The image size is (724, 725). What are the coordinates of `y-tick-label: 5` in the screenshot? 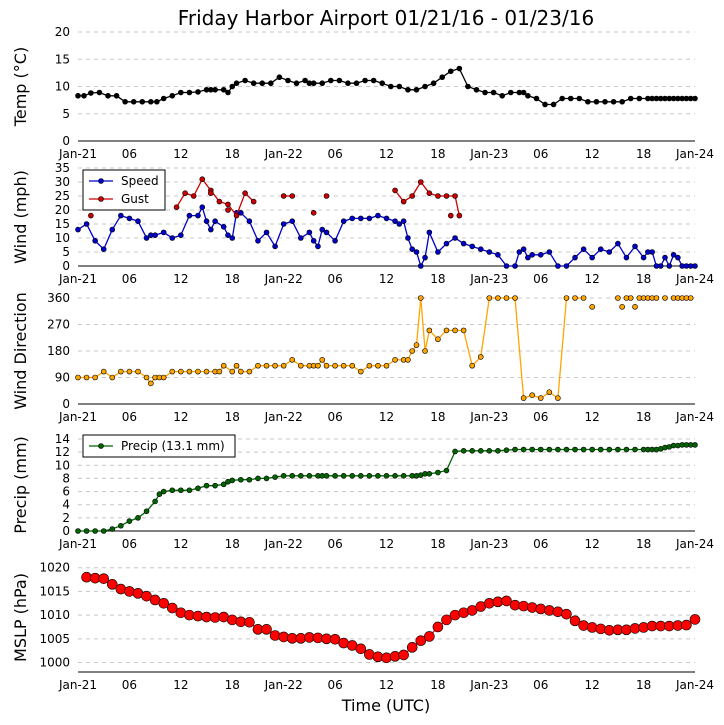 It's located at (66, 252).